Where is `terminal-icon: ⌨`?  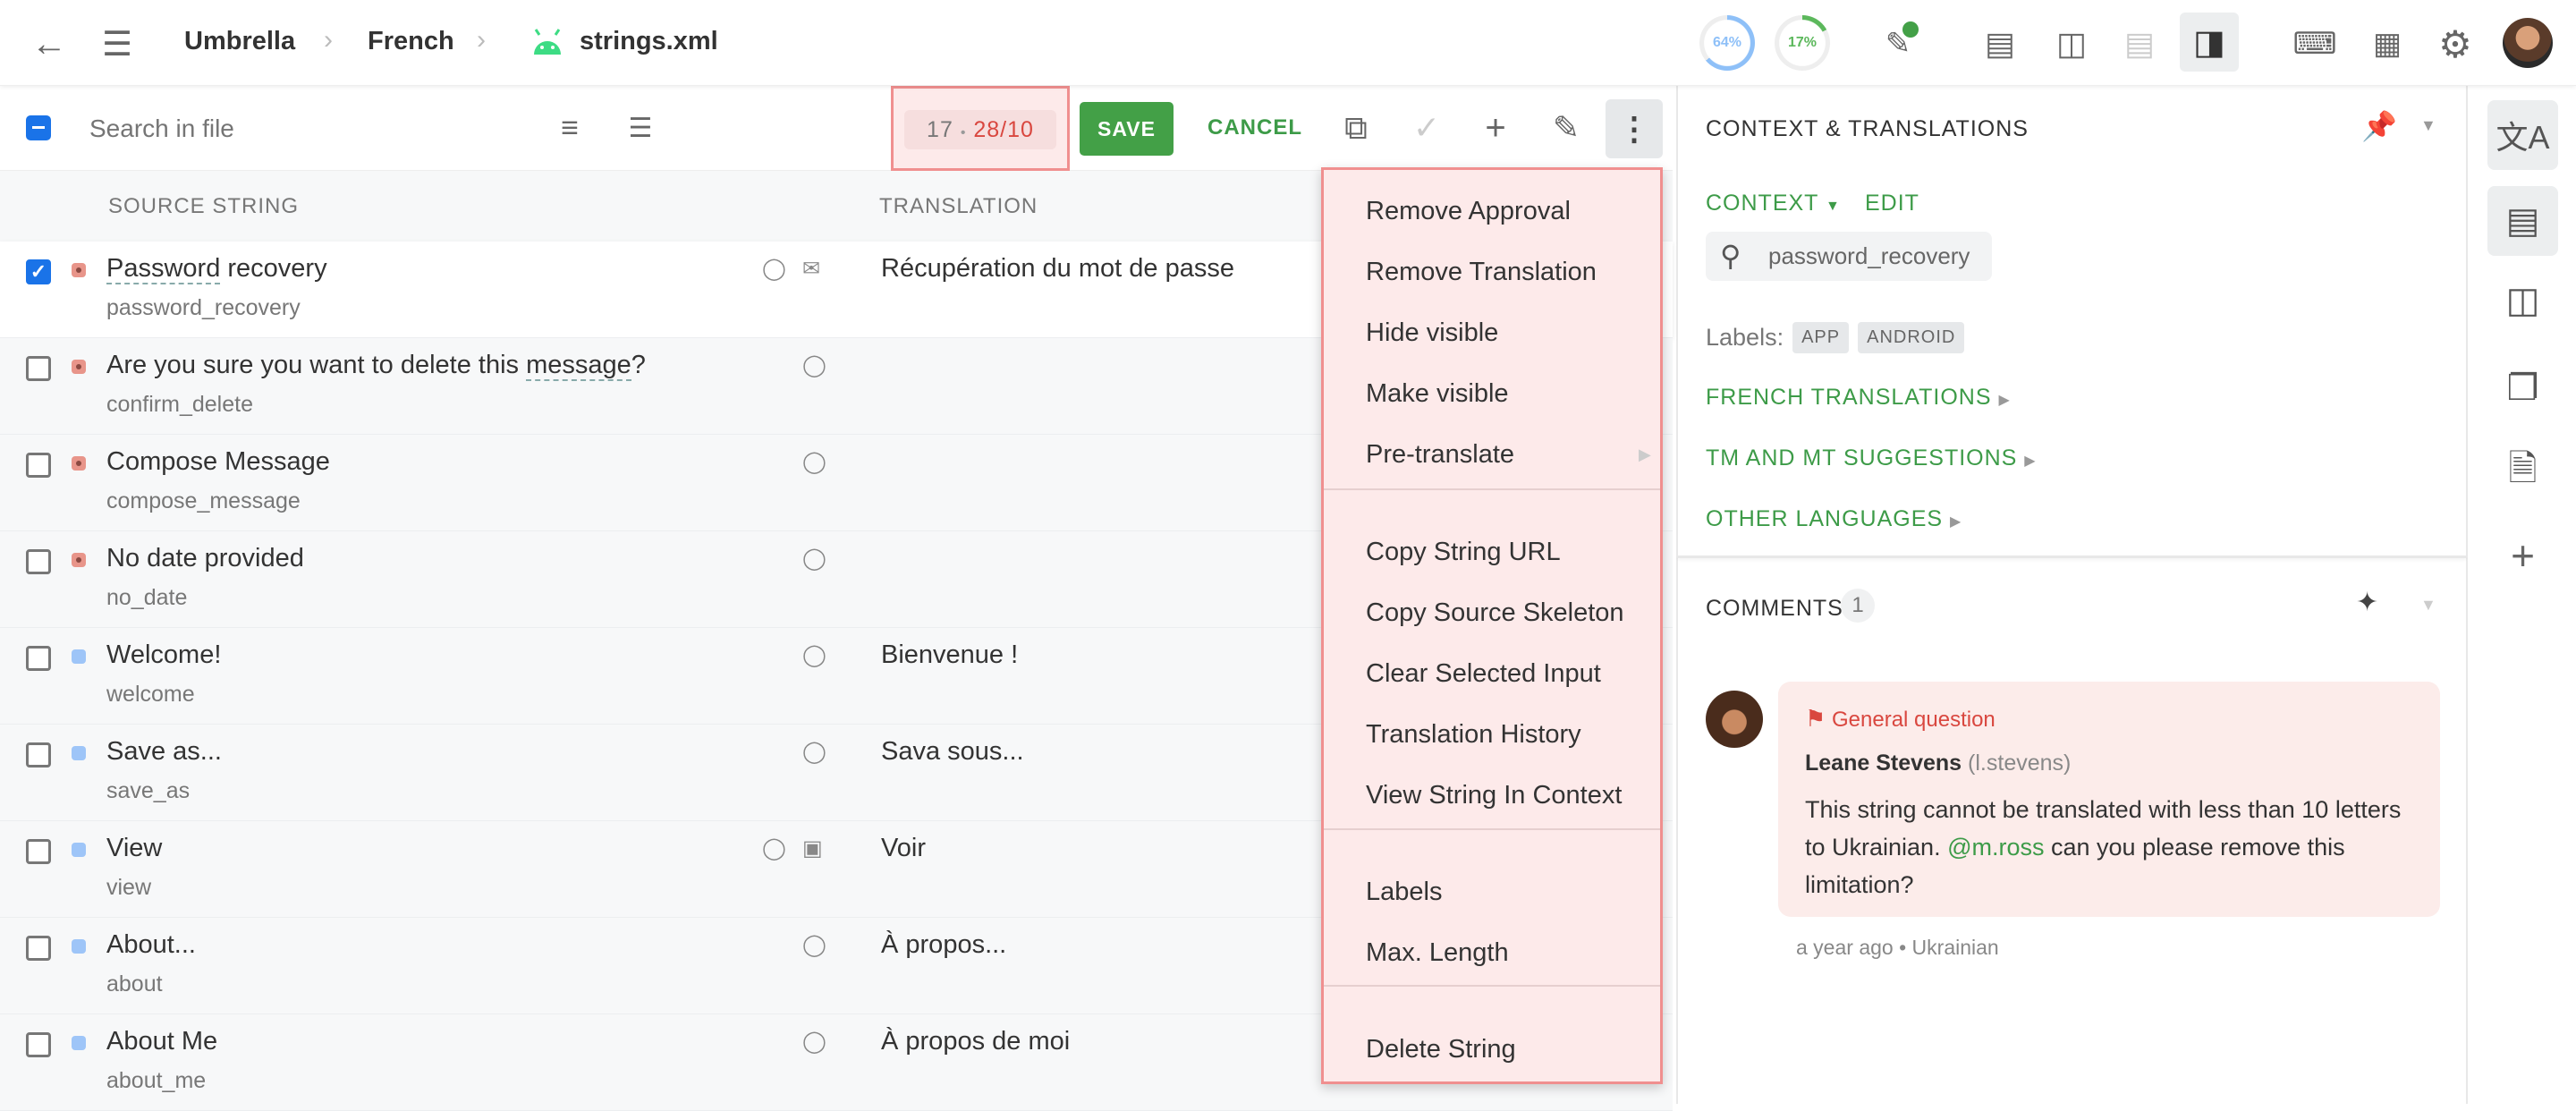
terminal-icon: ⌨ is located at coordinates (2314, 44).